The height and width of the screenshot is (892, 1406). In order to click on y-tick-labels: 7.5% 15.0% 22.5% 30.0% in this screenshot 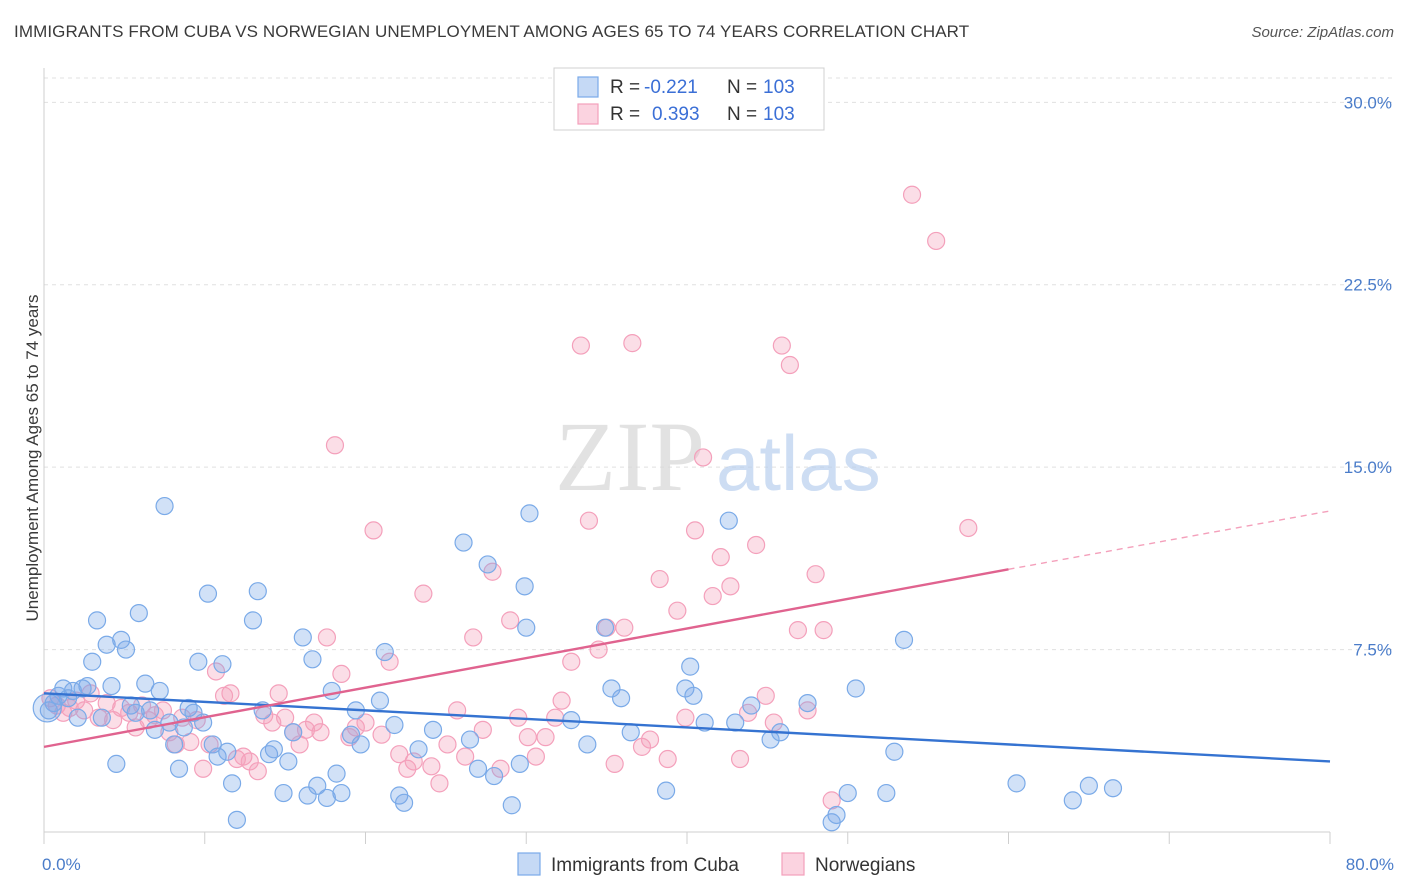, I will do `click(1368, 376)`.